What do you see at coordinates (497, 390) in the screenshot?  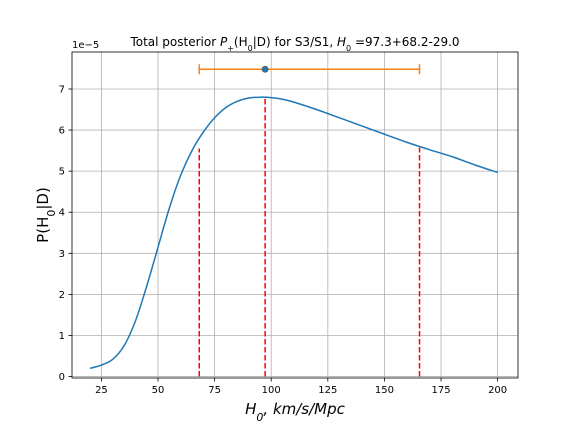 I see `x-tick-label: 200` at bounding box center [497, 390].